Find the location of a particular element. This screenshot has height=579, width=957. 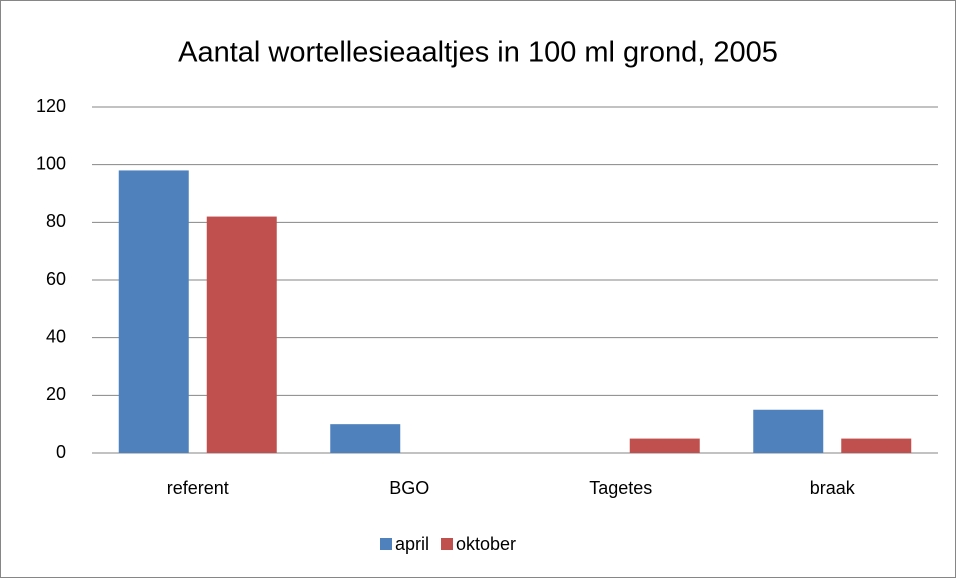

legend-label: april is located at coordinates (412, 544).